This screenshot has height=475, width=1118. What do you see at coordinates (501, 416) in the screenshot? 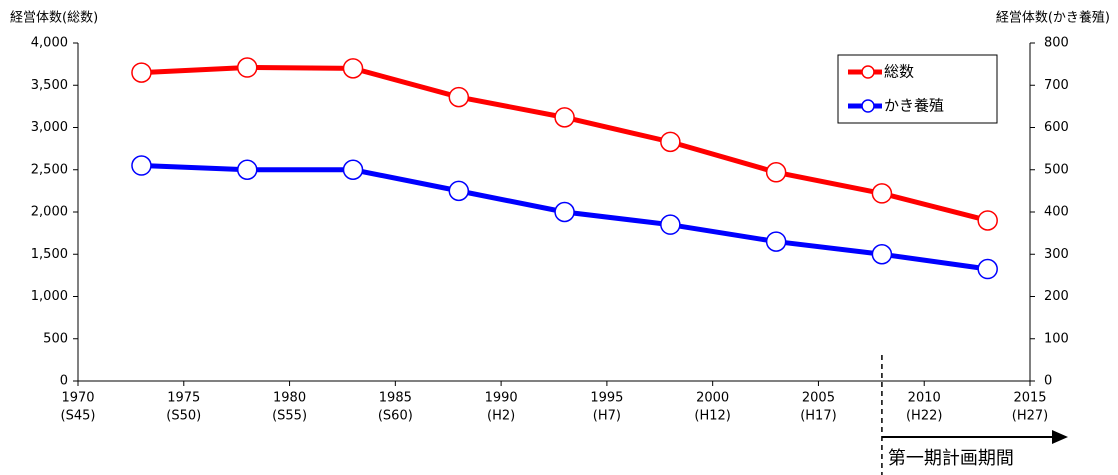
I see `x-tick-sublabel: (H2)` at bounding box center [501, 416].